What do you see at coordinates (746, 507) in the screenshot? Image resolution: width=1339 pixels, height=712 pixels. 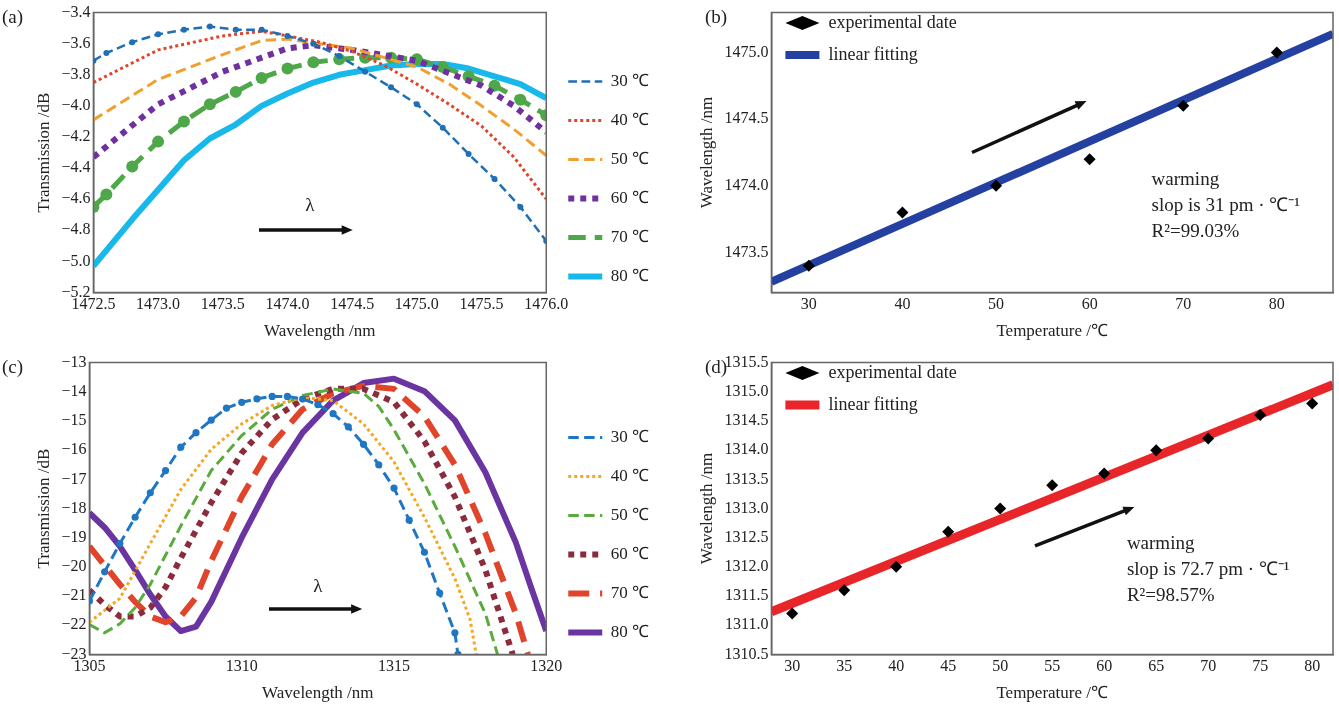 I see `y-tick-label: 1313.0` at bounding box center [746, 507].